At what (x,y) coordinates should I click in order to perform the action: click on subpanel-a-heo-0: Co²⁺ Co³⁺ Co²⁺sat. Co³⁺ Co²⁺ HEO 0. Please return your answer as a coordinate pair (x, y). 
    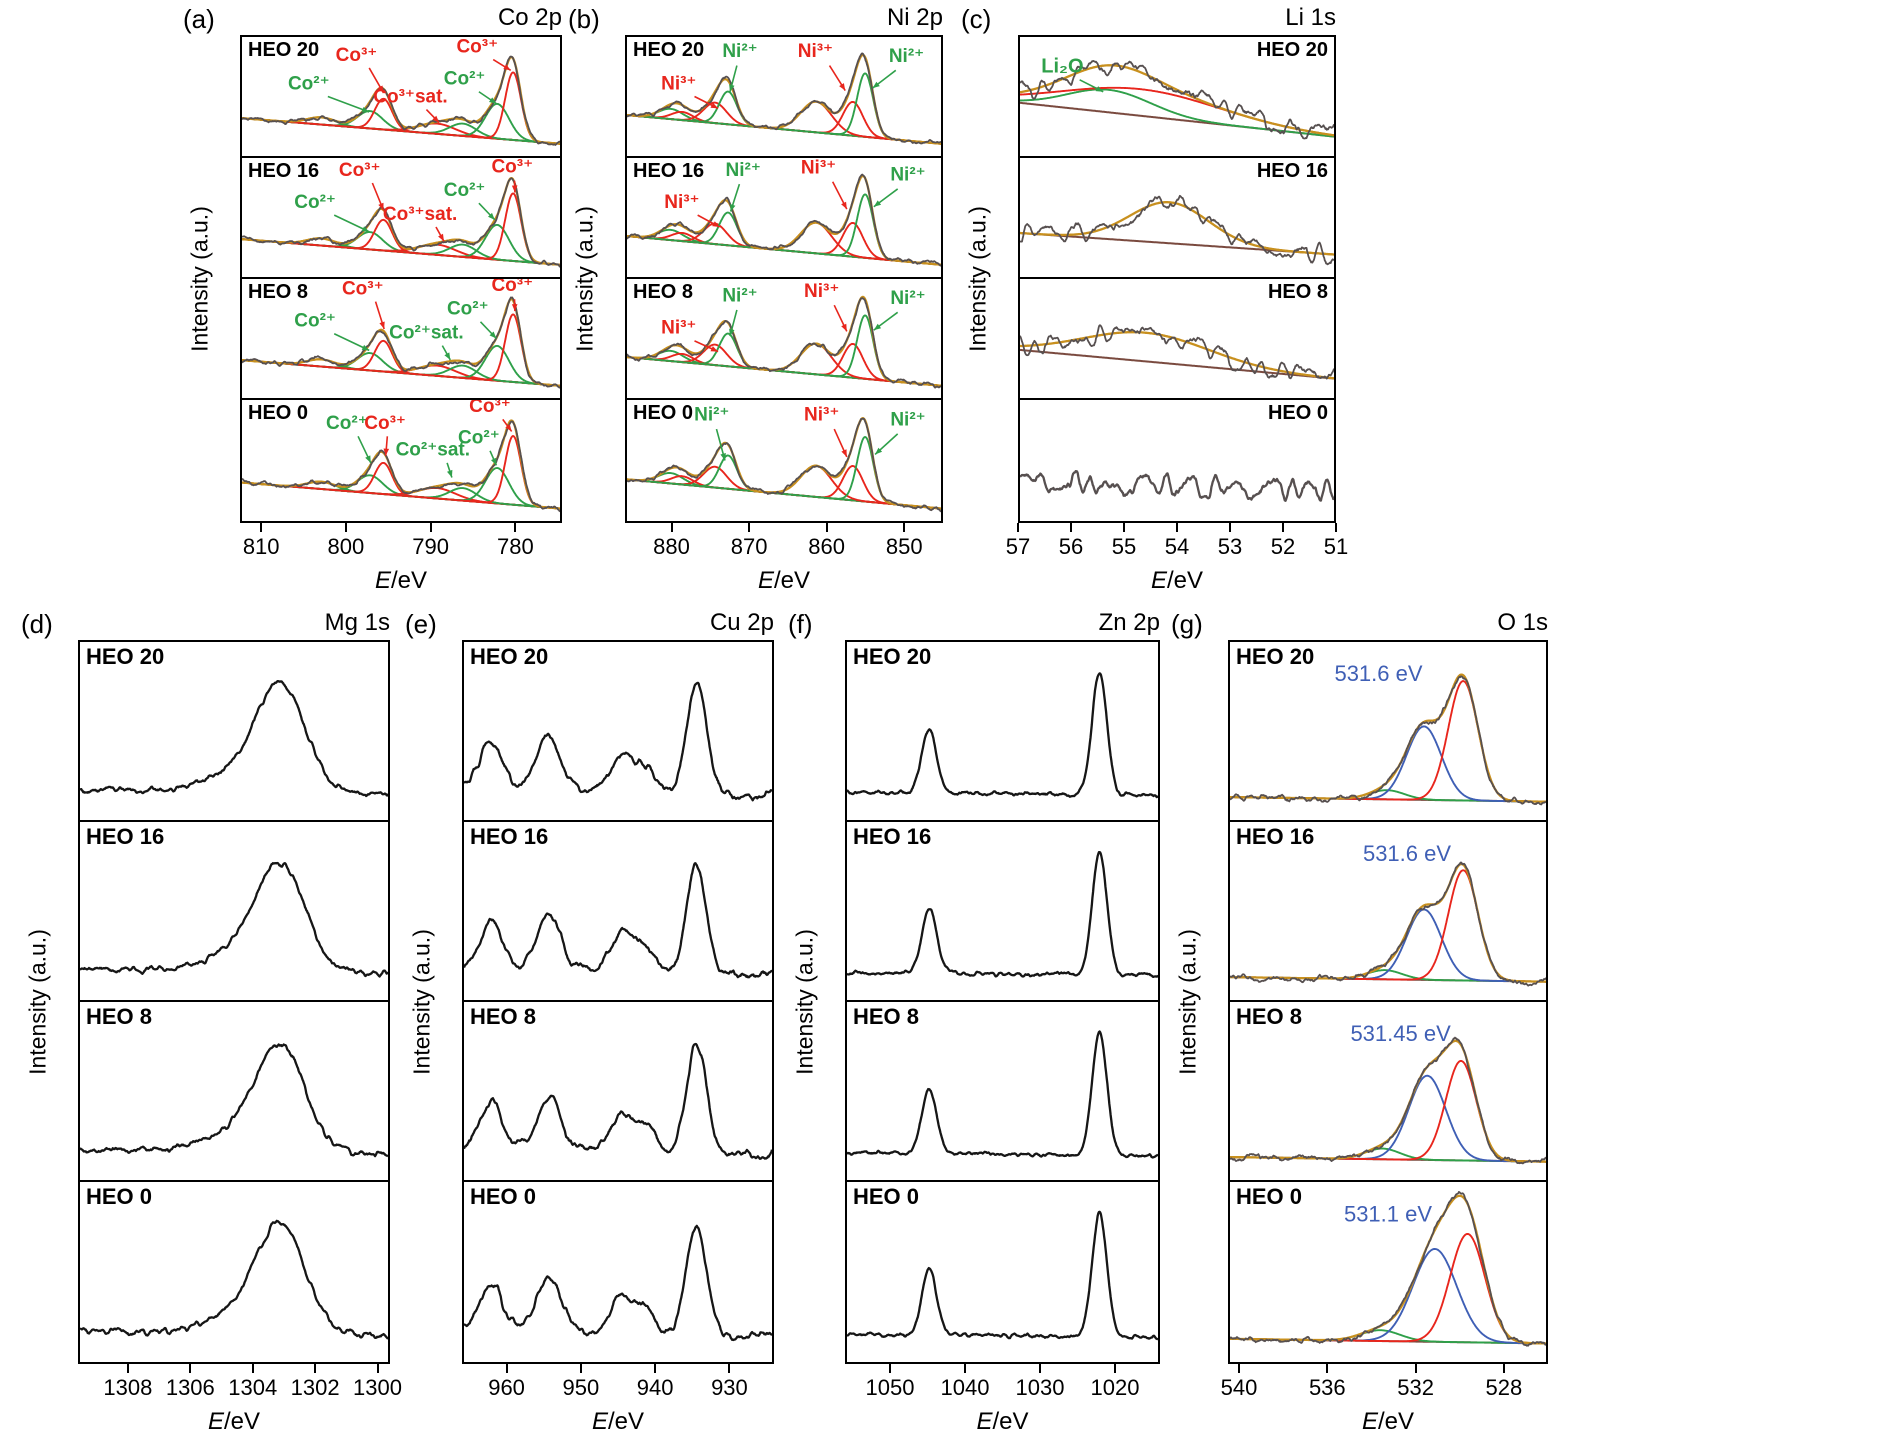
    Looking at the image, I should click on (401, 460).